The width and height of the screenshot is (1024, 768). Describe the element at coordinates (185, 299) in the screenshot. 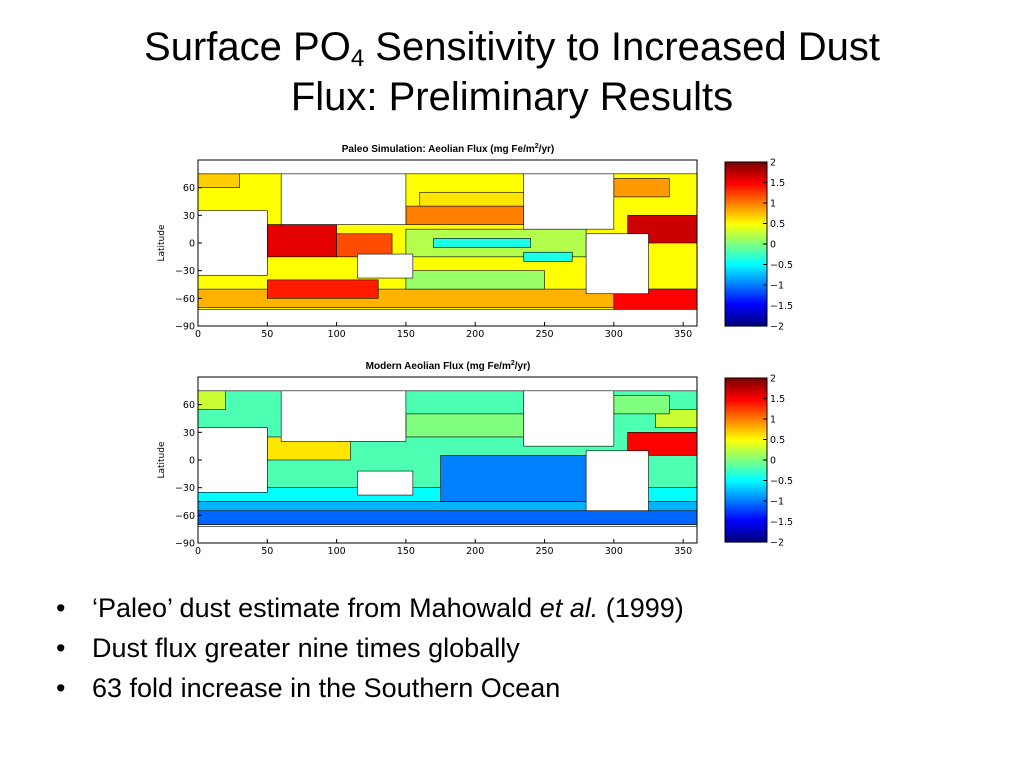

I see `y-tick-label: −60` at that location.